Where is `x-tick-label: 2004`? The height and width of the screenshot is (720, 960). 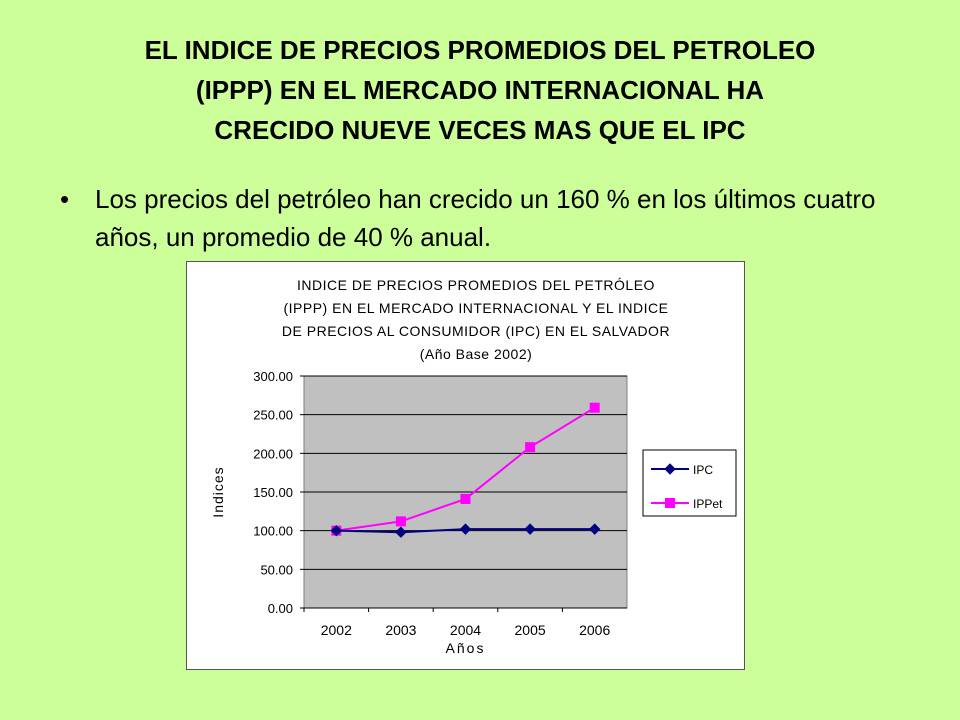
x-tick-label: 2004 is located at coordinates (465, 630).